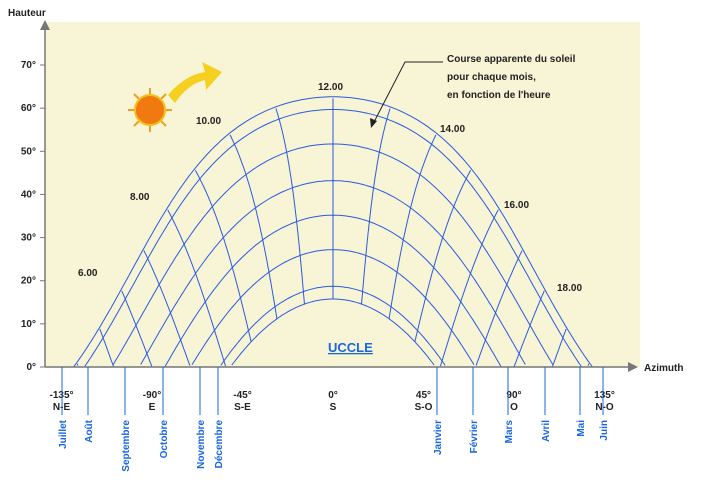  What do you see at coordinates (45, 25) in the screenshot?
I see `y-axis-arrow` at bounding box center [45, 25].